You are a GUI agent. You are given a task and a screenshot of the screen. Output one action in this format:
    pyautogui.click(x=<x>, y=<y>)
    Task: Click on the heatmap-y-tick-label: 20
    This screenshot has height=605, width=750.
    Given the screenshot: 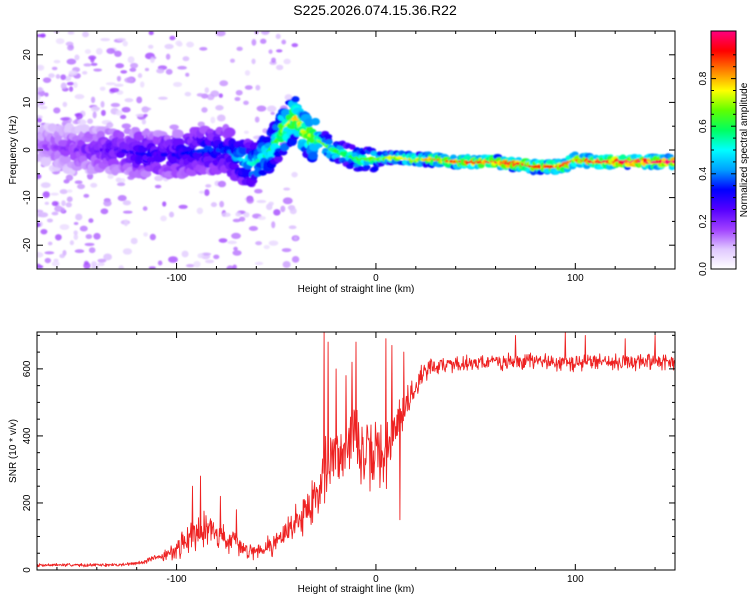 What is the action you would take?
    pyautogui.click(x=27, y=55)
    